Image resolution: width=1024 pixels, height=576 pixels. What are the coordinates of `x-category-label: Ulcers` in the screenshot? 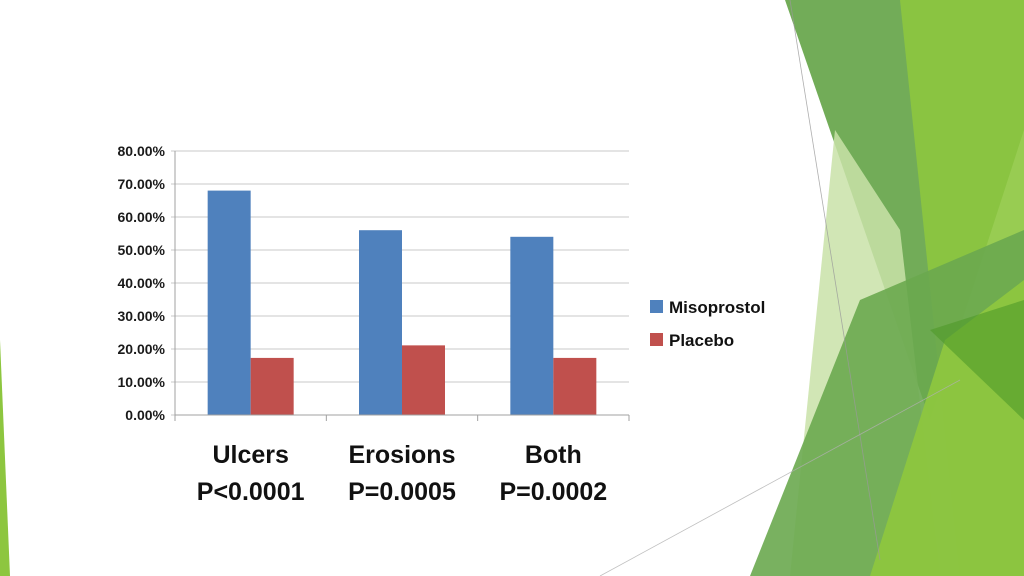 It's located at (250, 455).